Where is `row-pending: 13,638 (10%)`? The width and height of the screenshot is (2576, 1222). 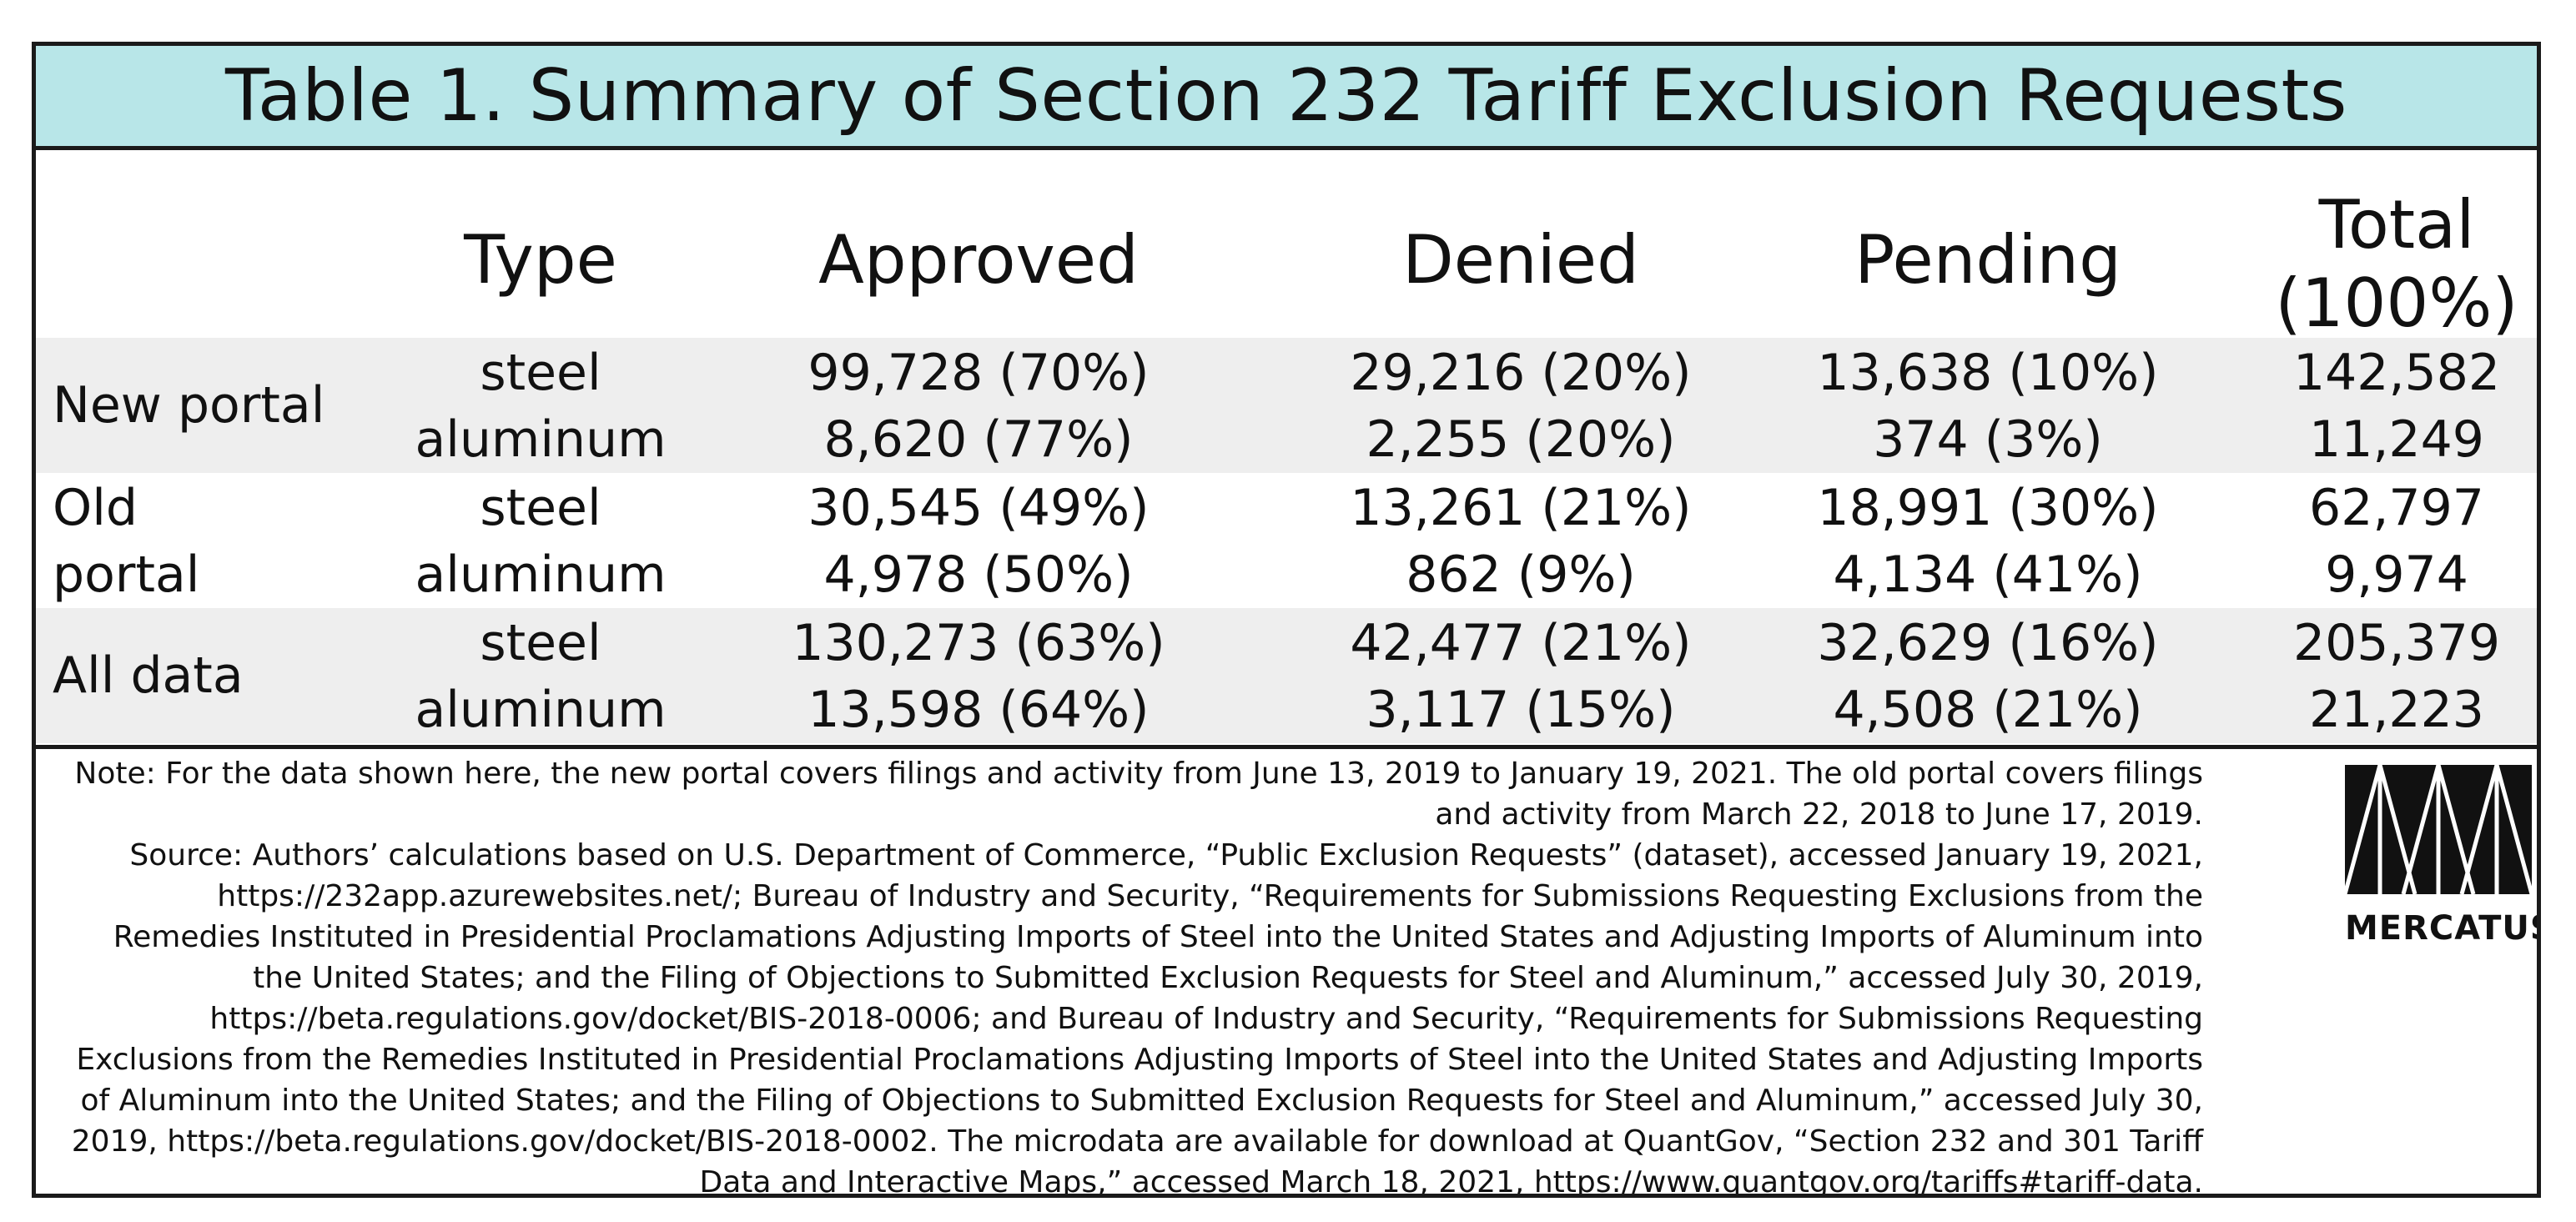
row-pending: 13,638 (10%) is located at coordinates (1988, 373).